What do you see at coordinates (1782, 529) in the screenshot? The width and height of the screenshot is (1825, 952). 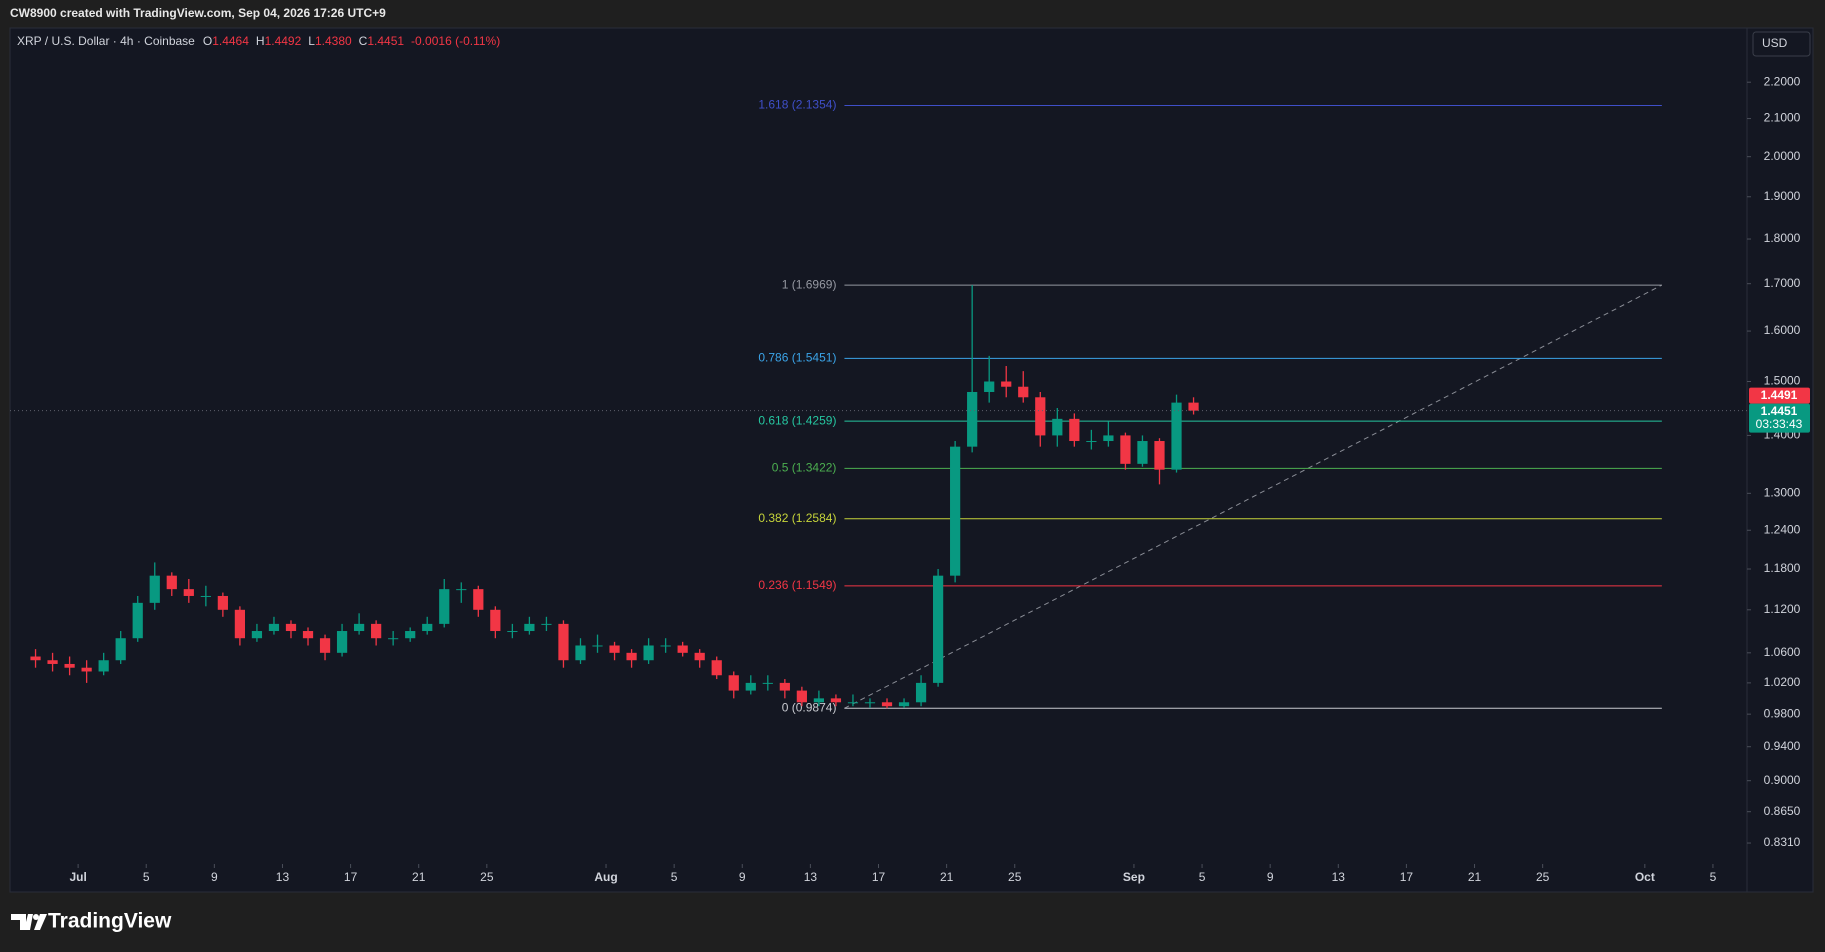 I see `y-tick-label: 1.2400` at bounding box center [1782, 529].